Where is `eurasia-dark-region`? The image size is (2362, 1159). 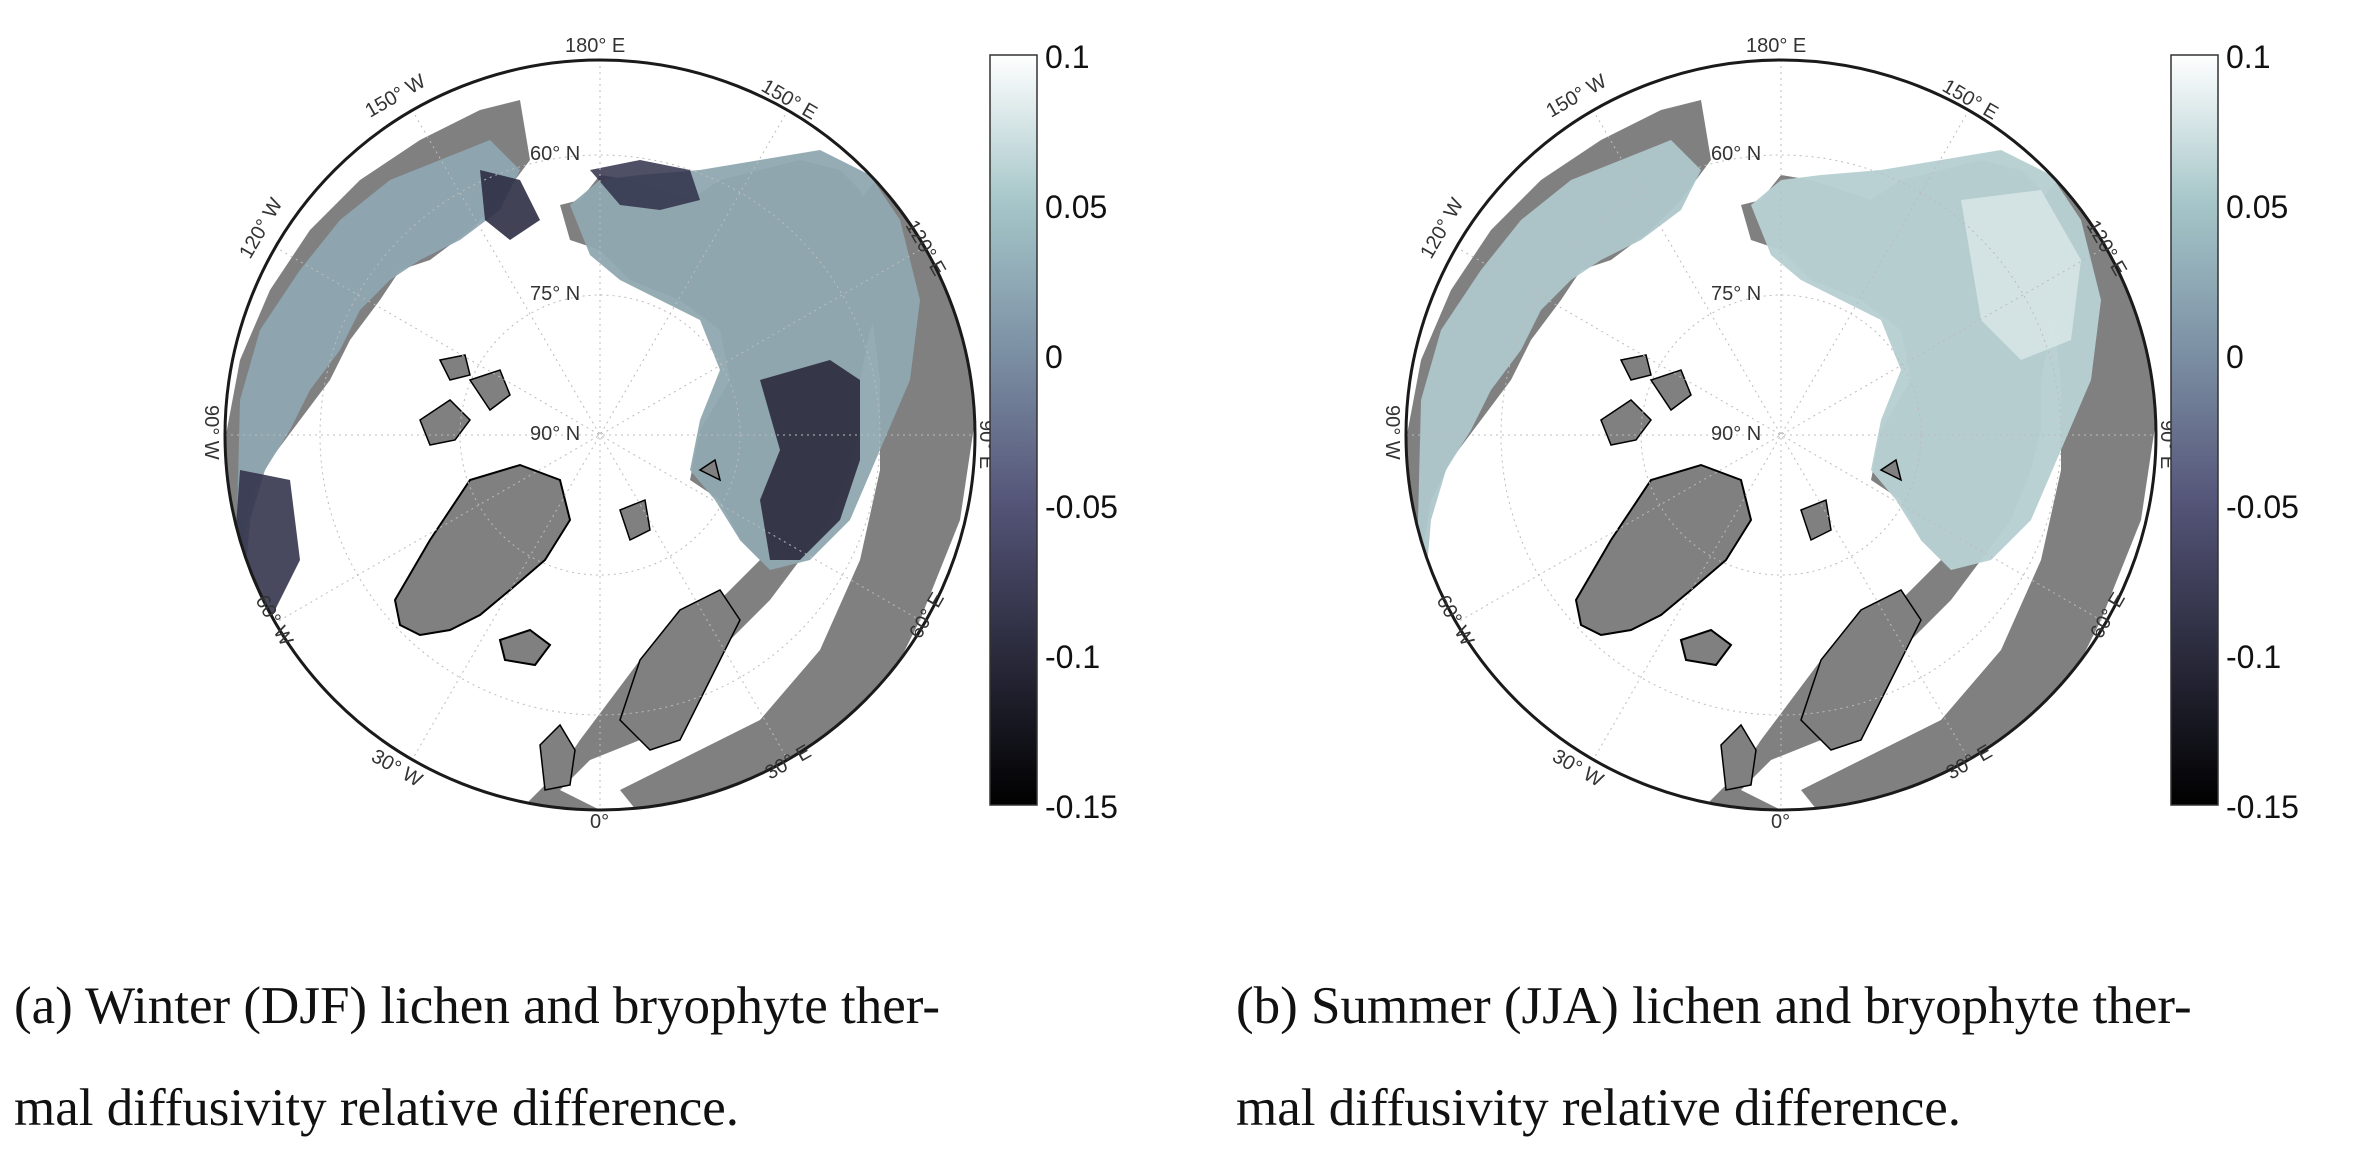
eurasia-dark-region is located at coordinates (810, 460).